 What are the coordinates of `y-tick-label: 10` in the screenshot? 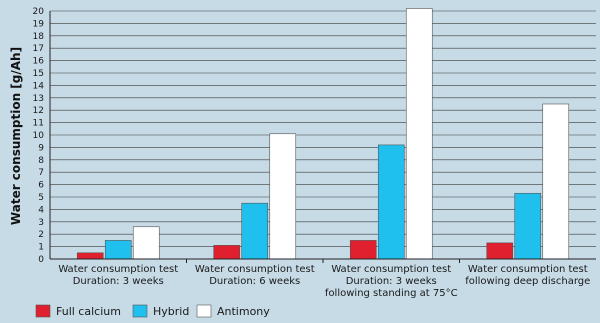 It's located at (39, 136).